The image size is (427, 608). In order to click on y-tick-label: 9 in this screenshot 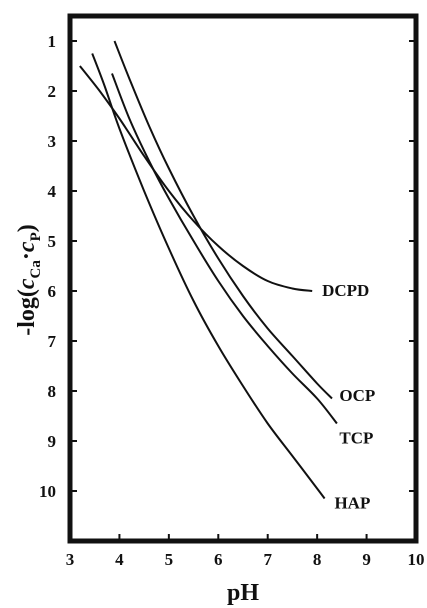, I will do `click(52, 441)`.